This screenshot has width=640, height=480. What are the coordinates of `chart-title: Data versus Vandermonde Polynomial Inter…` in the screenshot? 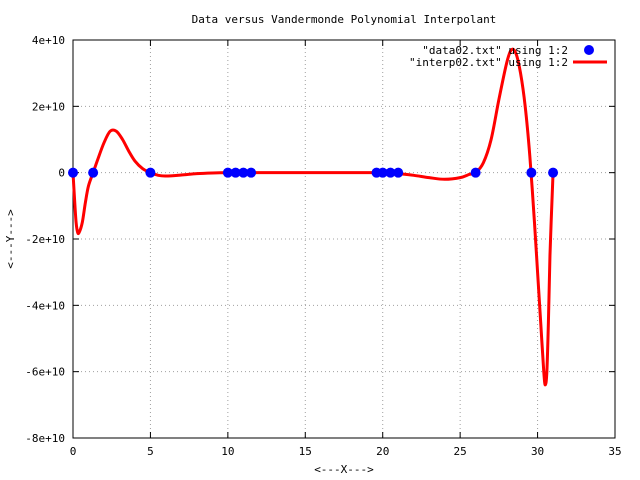 It's located at (344, 19).